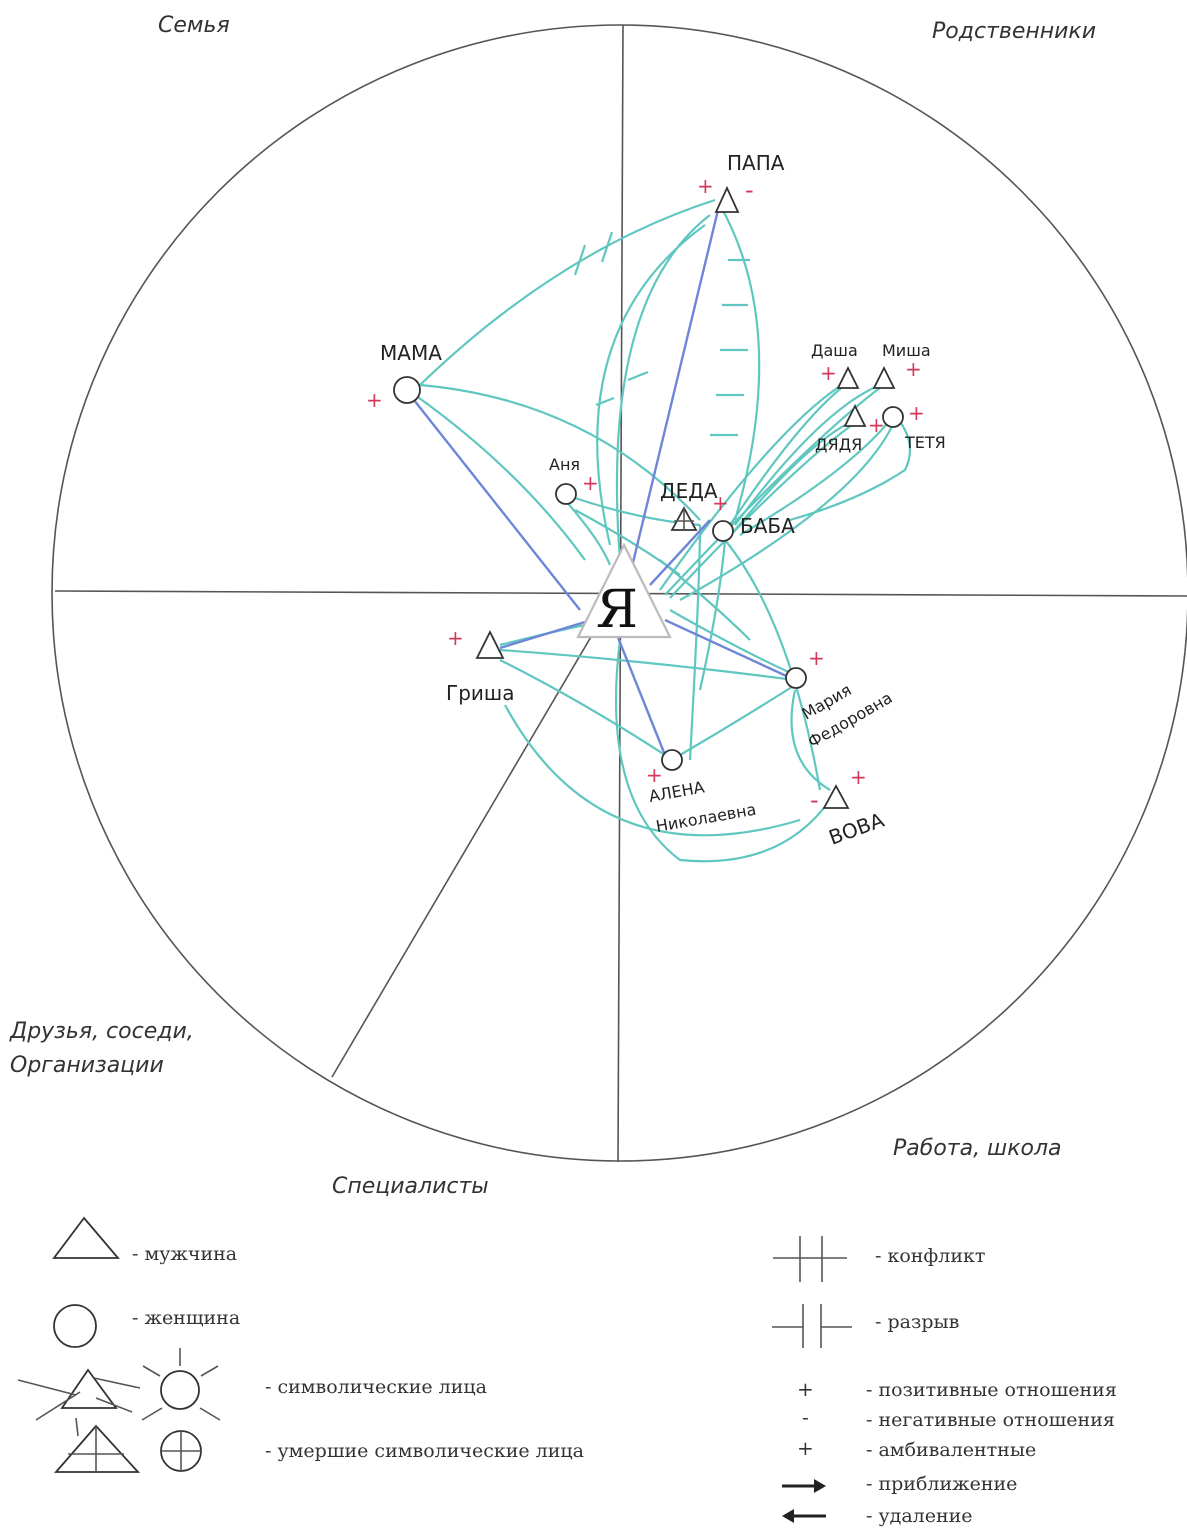 This screenshot has width=1187, height=1533. I want to click on edge-alena-maria, so click(737, 720).